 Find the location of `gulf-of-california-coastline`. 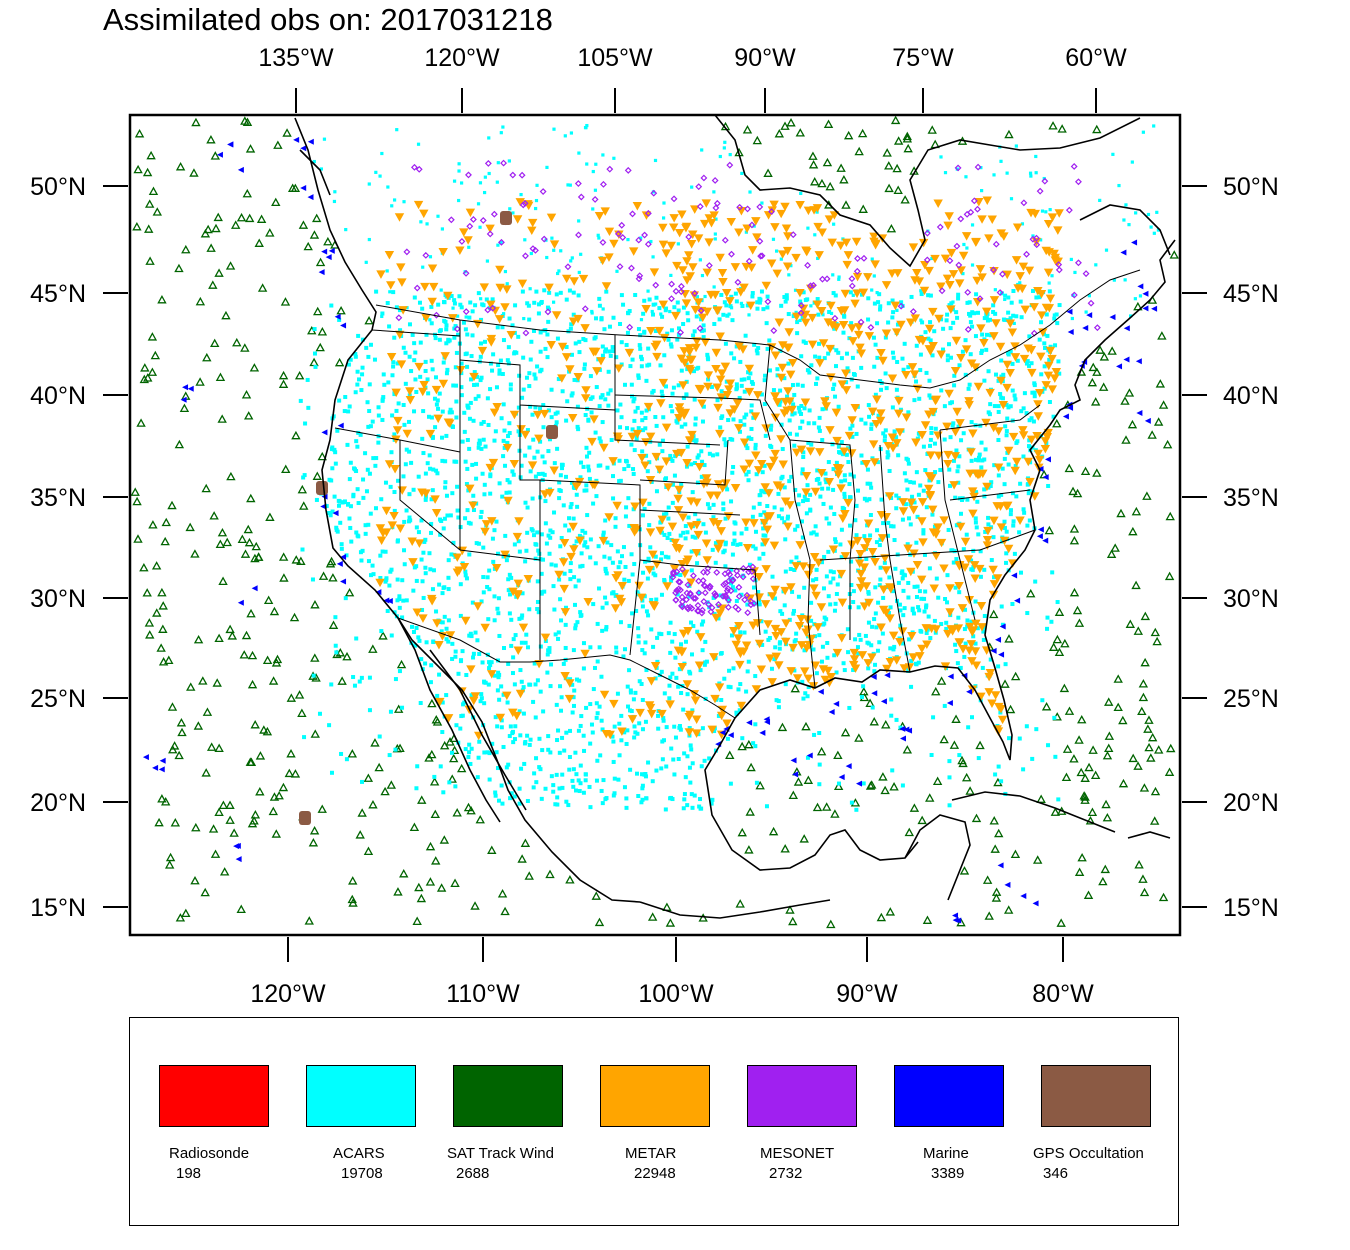

gulf-of-california-coastline is located at coordinates (478, 730).